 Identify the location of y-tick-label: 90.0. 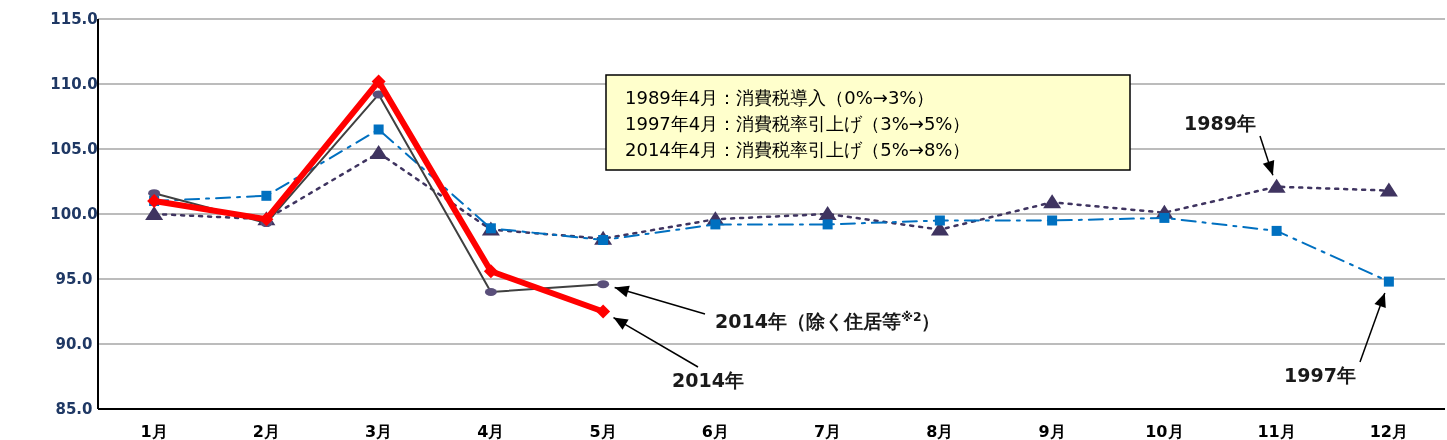
(74, 344).